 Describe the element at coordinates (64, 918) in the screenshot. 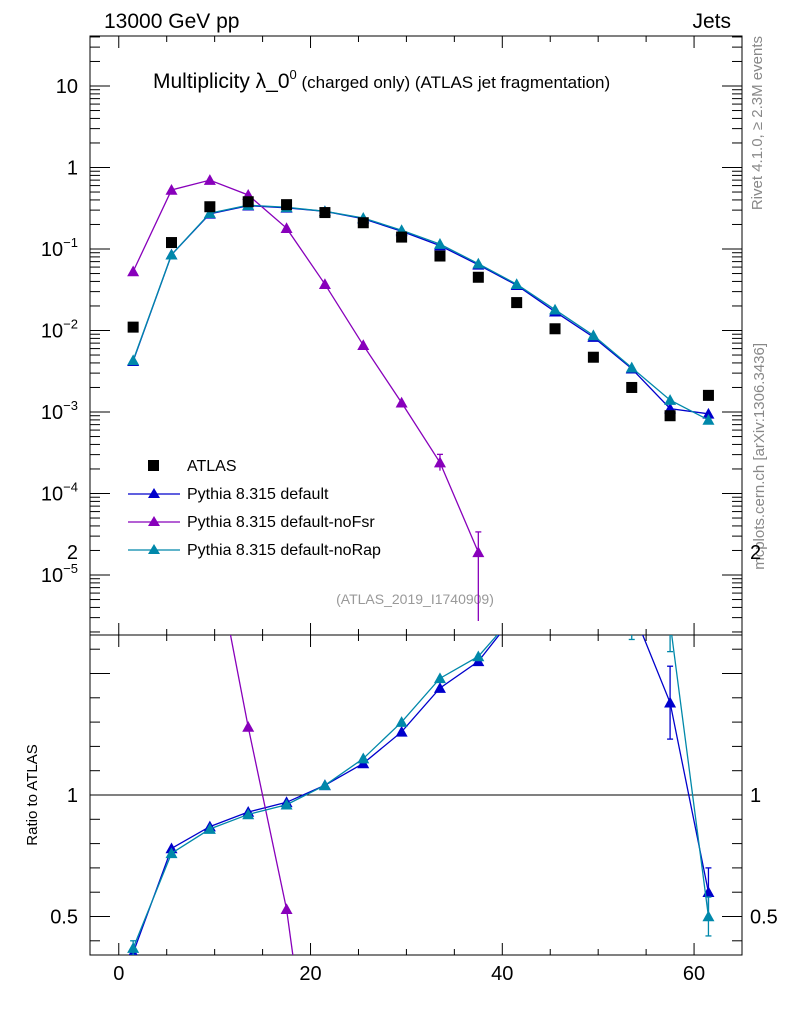

I see `ratio-y-tick-label-0.5: 0.5` at that location.